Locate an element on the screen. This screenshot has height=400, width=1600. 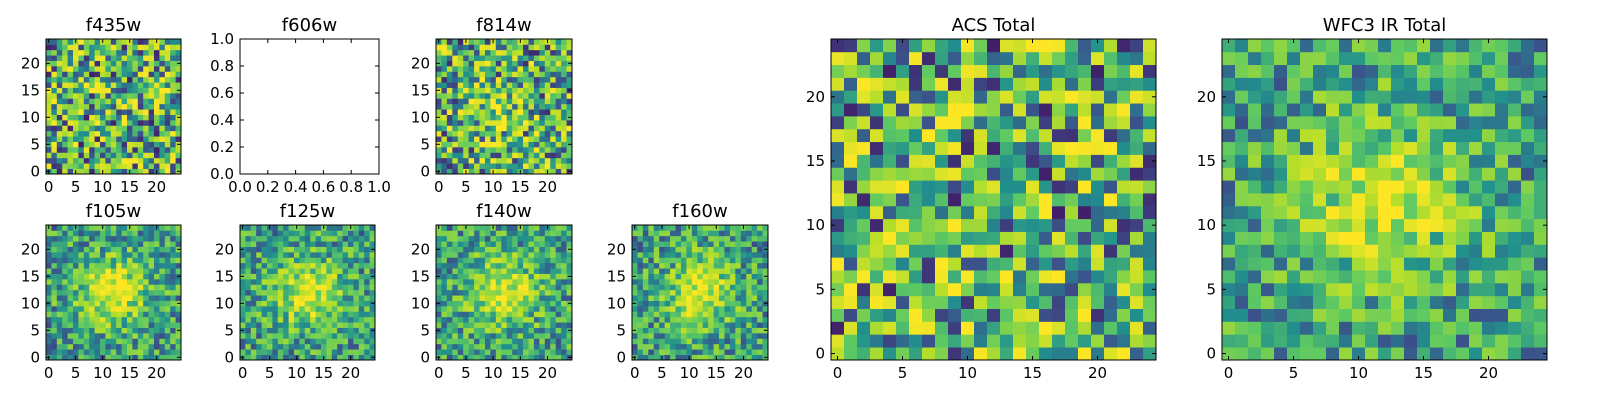
y-tick-label: 20 is located at coordinates (30, 63).